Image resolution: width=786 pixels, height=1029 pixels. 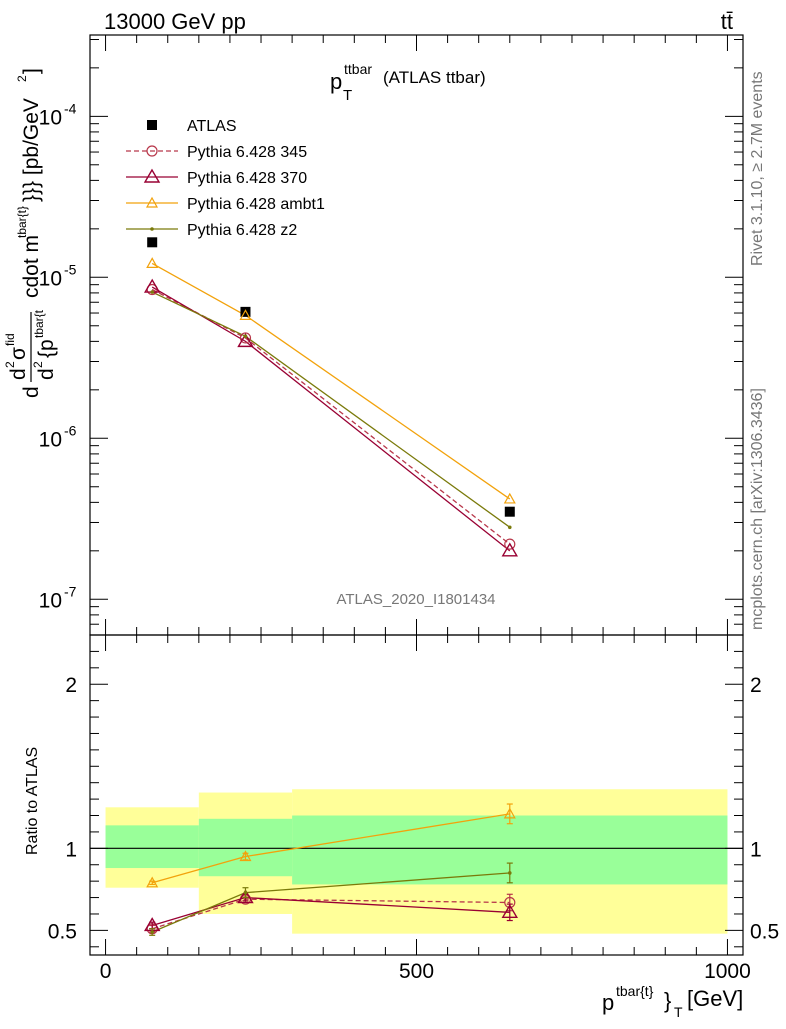 What do you see at coordinates (31, 266) in the screenshot?
I see `svg-text: cdot m` at bounding box center [31, 266].